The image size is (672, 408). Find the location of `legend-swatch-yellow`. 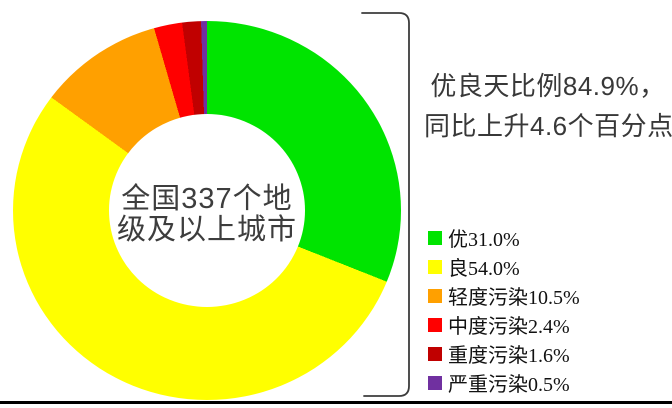

legend-swatch-yellow is located at coordinates (435, 266).